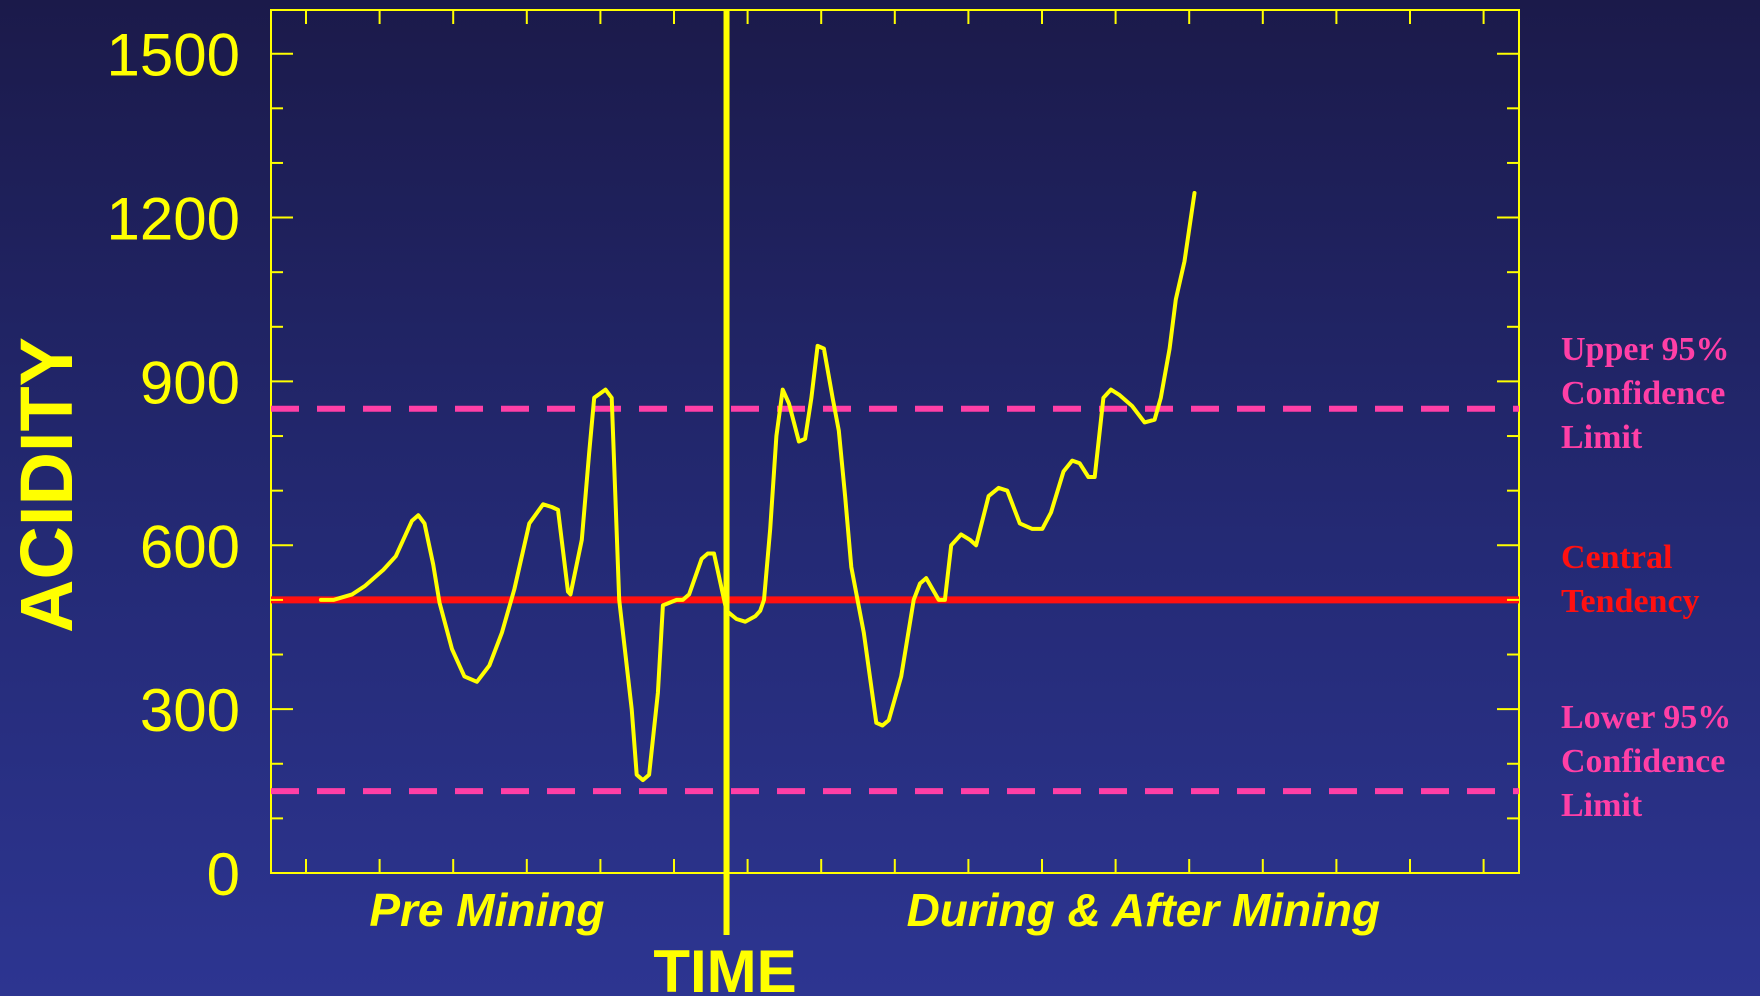 Image resolution: width=1760 pixels, height=996 pixels. What do you see at coordinates (486, 910) in the screenshot?
I see `period-label: Pre Mining` at bounding box center [486, 910].